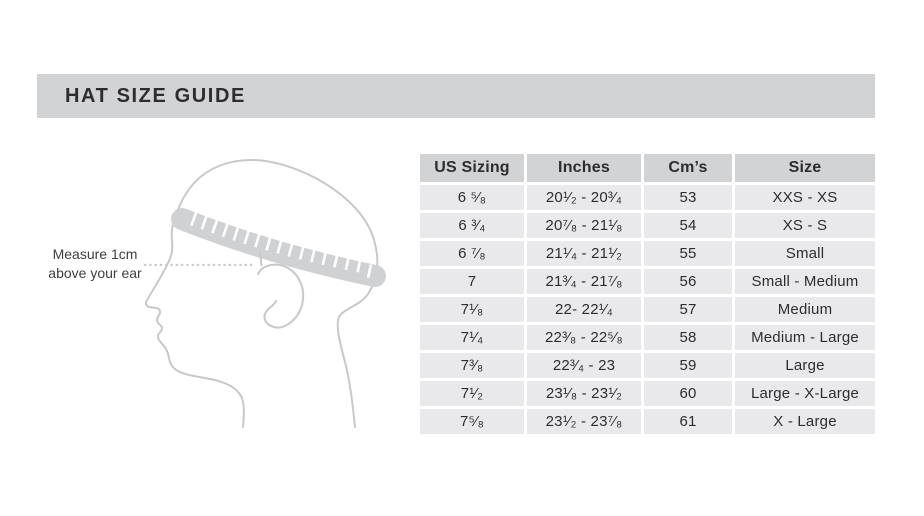 The width and height of the screenshot is (924, 516). Describe the element at coordinates (95, 254) in the screenshot. I see `measure-caption-line1: Measure 1cm` at that location.